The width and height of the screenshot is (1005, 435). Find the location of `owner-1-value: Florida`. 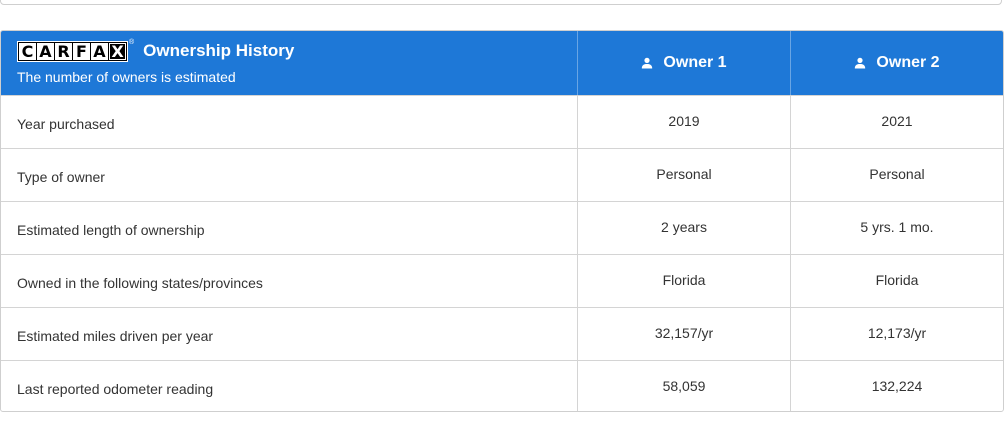

owner-1-value: Florida is located at coordinates (684, 281).